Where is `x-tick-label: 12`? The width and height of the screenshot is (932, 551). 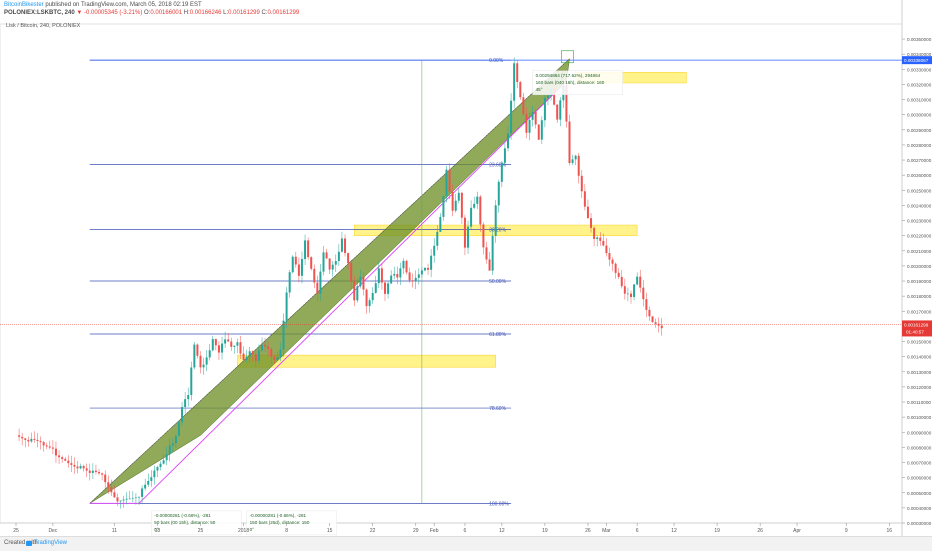 x-tick-label: 12 is located at coordinates (502, 531).